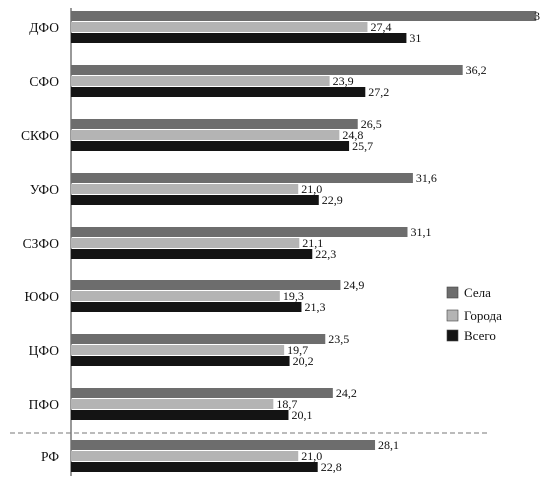 This screenshot has width=550, height=485. I want to click on category-label: ДФО, so click(44, 27).